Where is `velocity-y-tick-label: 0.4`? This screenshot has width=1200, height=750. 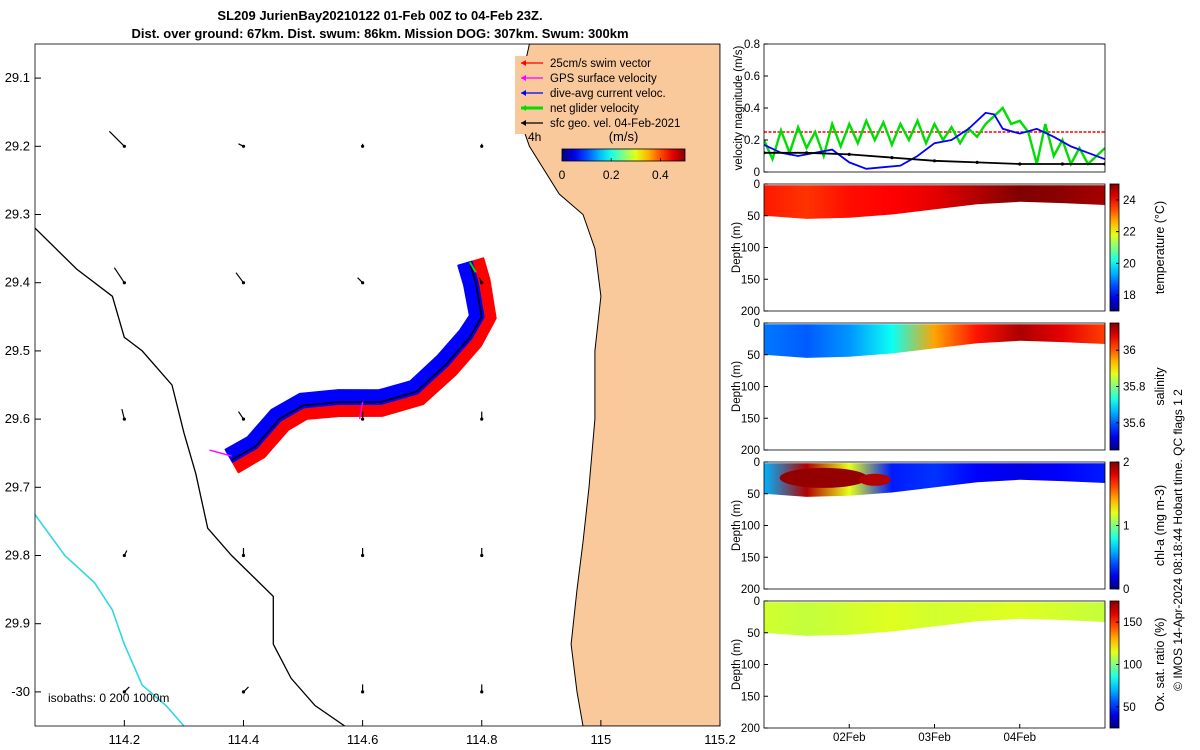
velocity-y-tick-label: 0.4 is located at coordinates (752, 109).